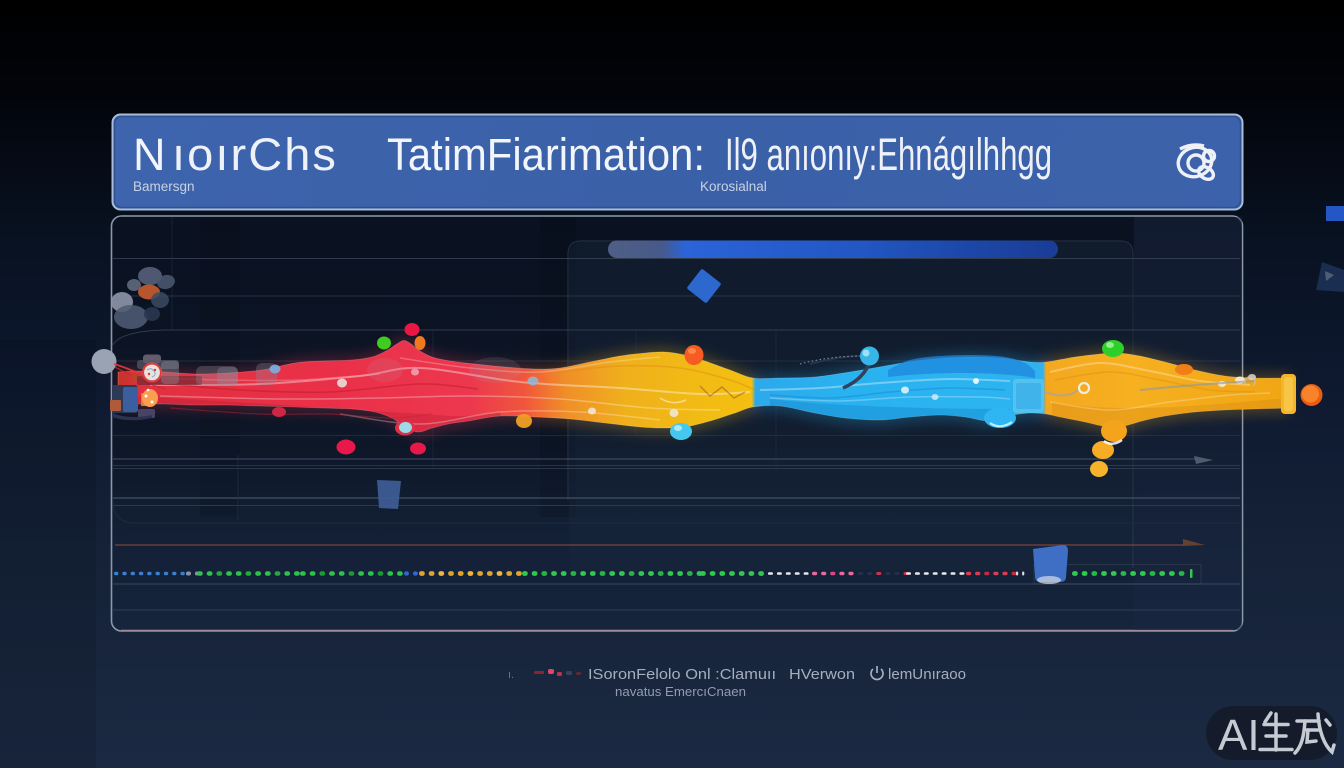 The height and width of the screenshot is (768, 1344). Describe the element at coordinates (150, 154) in the screenshot. I see `svg-text: N` at that location.